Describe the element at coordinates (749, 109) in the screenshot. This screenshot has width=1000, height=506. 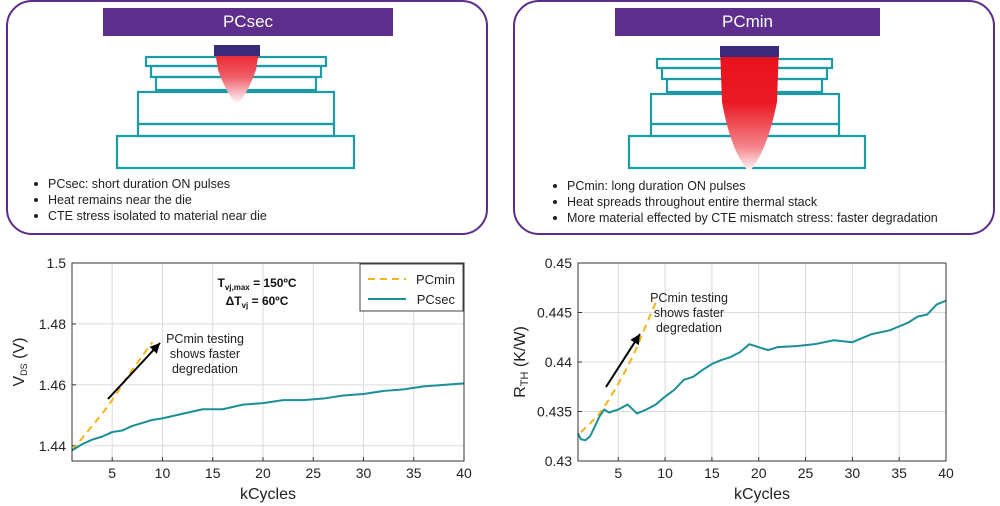
I see `pcmin-heat-zone` at that location.